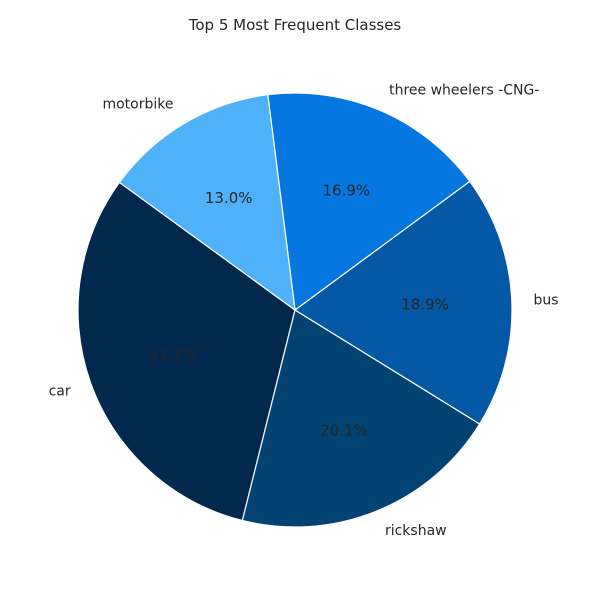  Describe the element at coordinates (347, 190) in the screenshot. I see `pct-label-three-wheelers-cng: 16.9%` at that location.